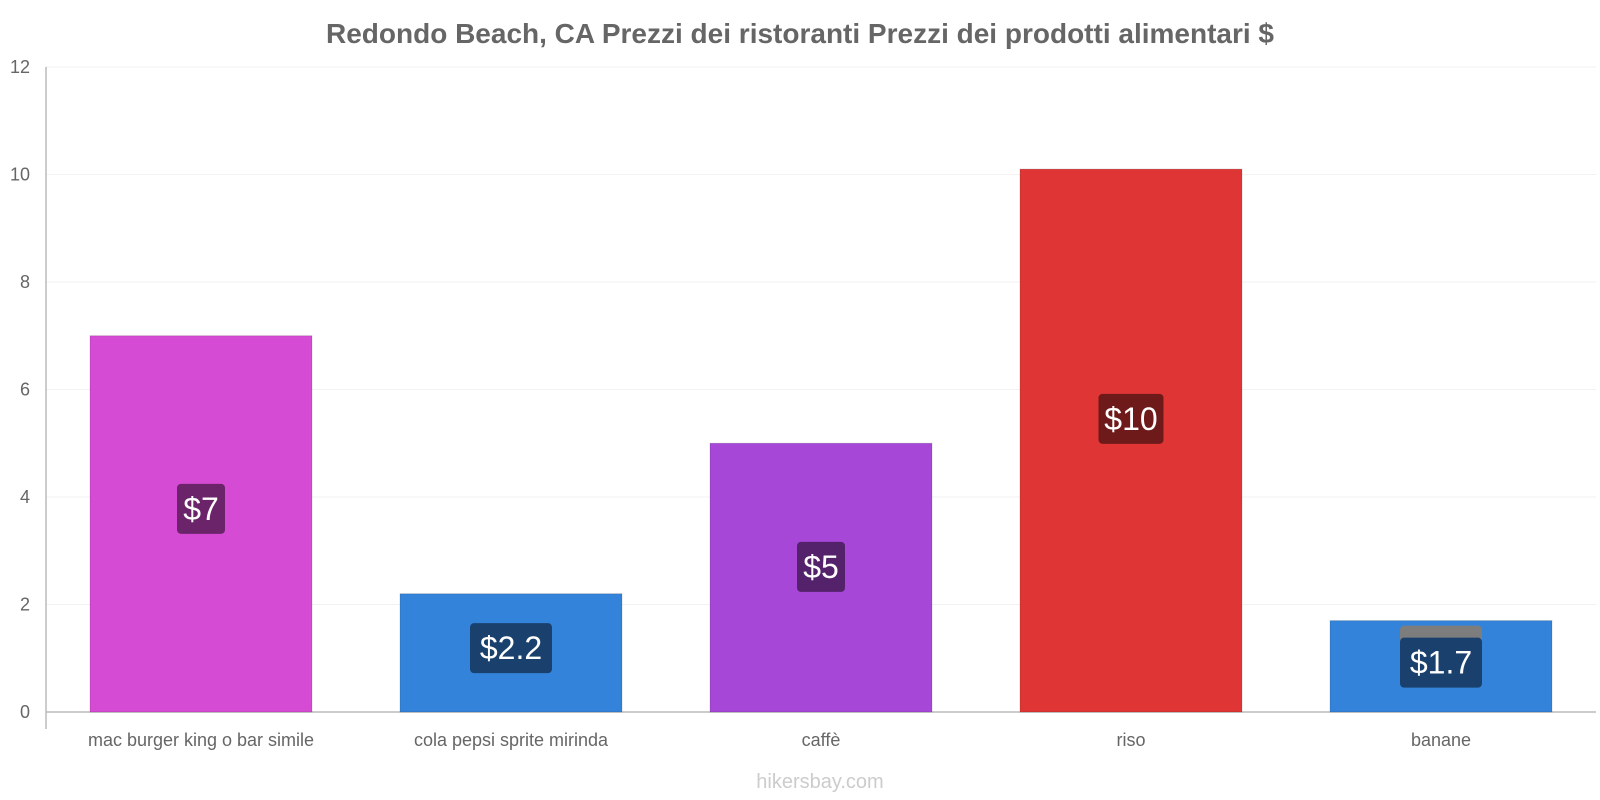  I want to click on data-label: $10, so click(1130, 419).